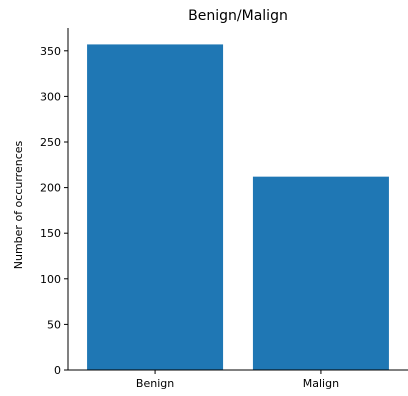 The height and width of the screenshot is (396, 408). I want to click on y-tick-label: 100, so click(50, 279).